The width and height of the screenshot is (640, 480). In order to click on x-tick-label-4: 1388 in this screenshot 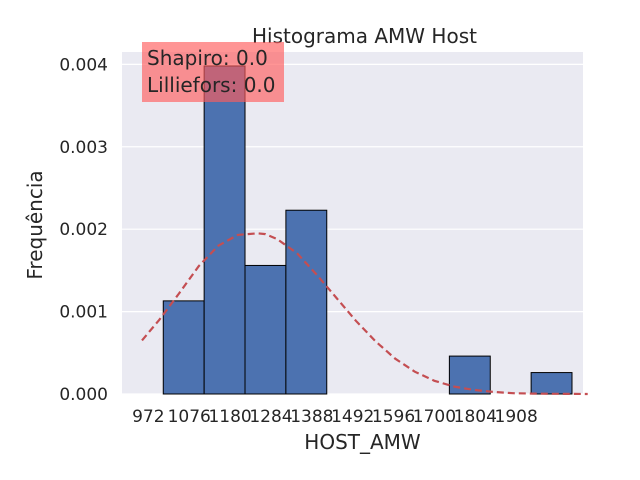, I will do `click(311, 417)`.